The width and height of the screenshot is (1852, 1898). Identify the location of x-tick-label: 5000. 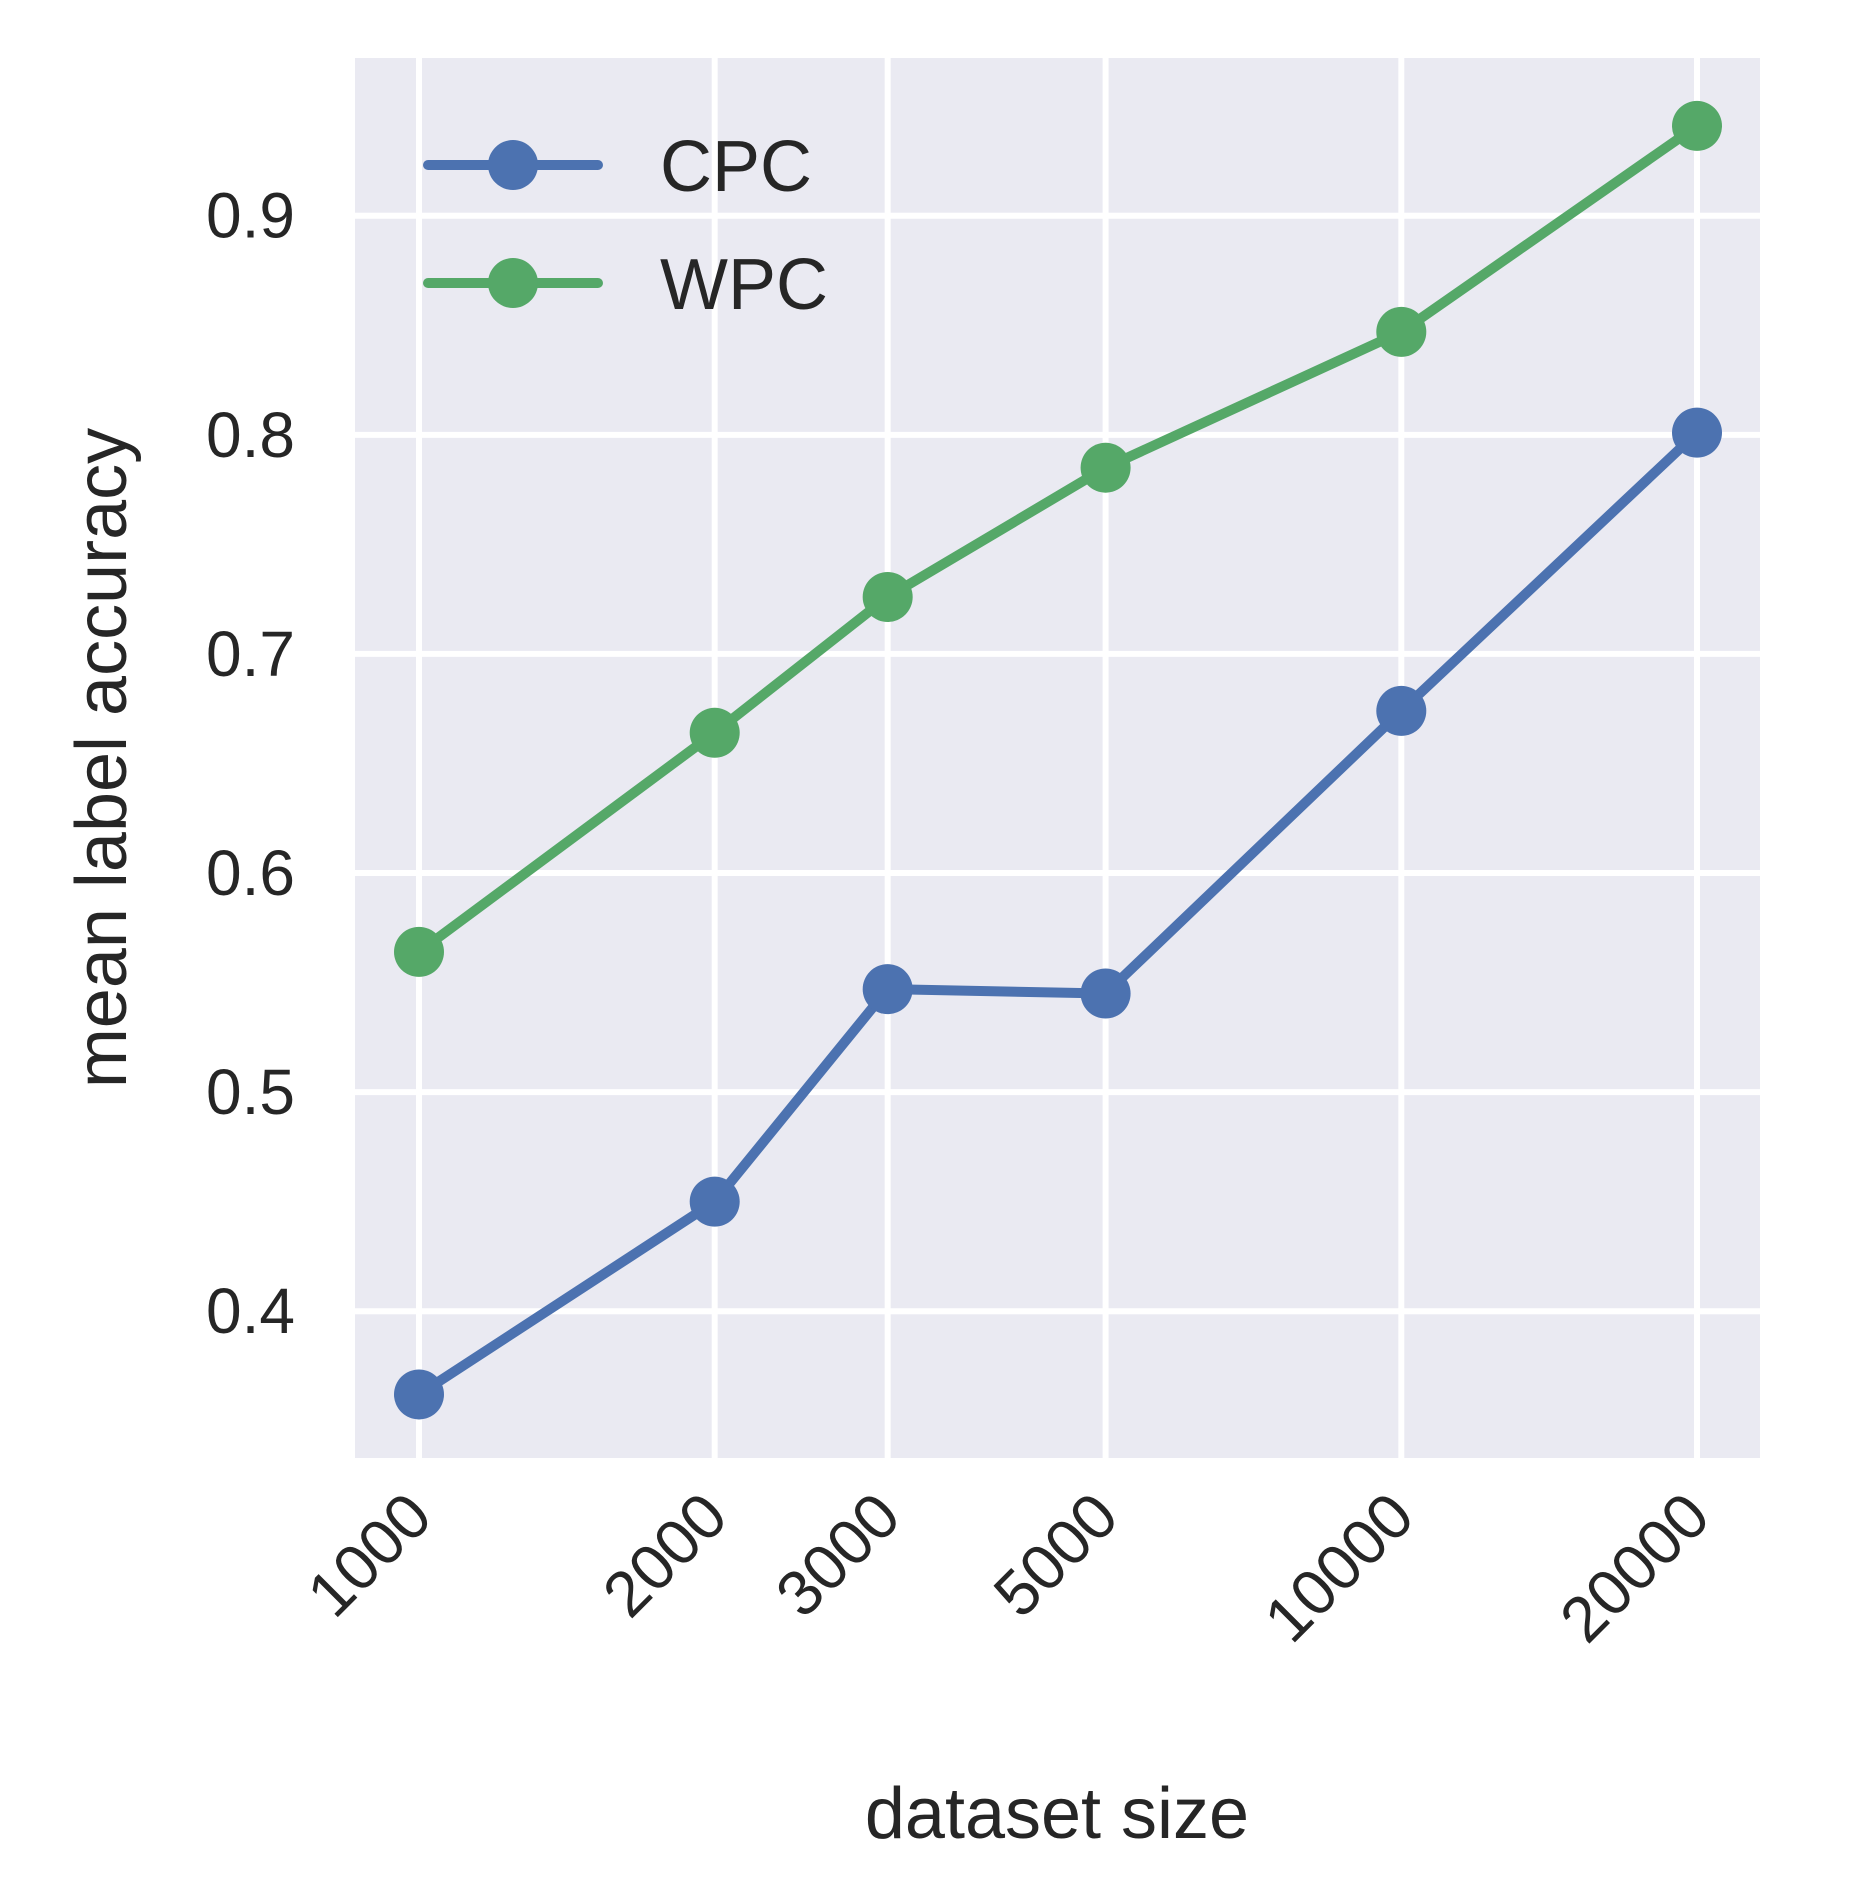
(1056, 1555).